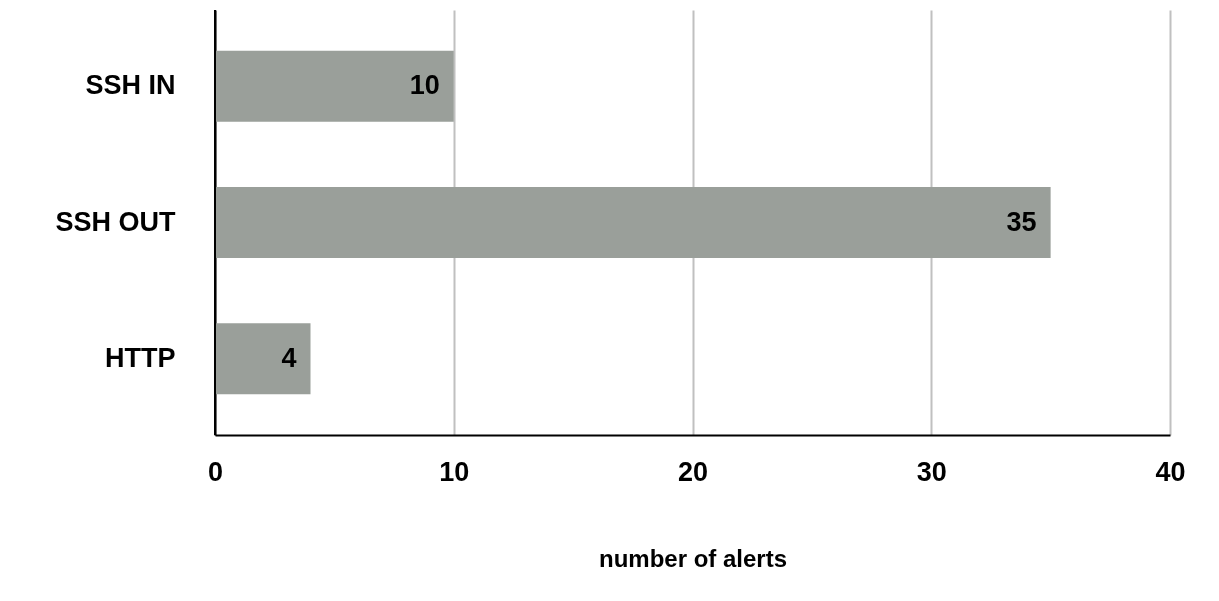 This screenshot has height=601, width=1219. What do you see at coordinates (215, 471) in the screenshot?
I see `x-tick-label: 0` at bounding box center [215, 471].